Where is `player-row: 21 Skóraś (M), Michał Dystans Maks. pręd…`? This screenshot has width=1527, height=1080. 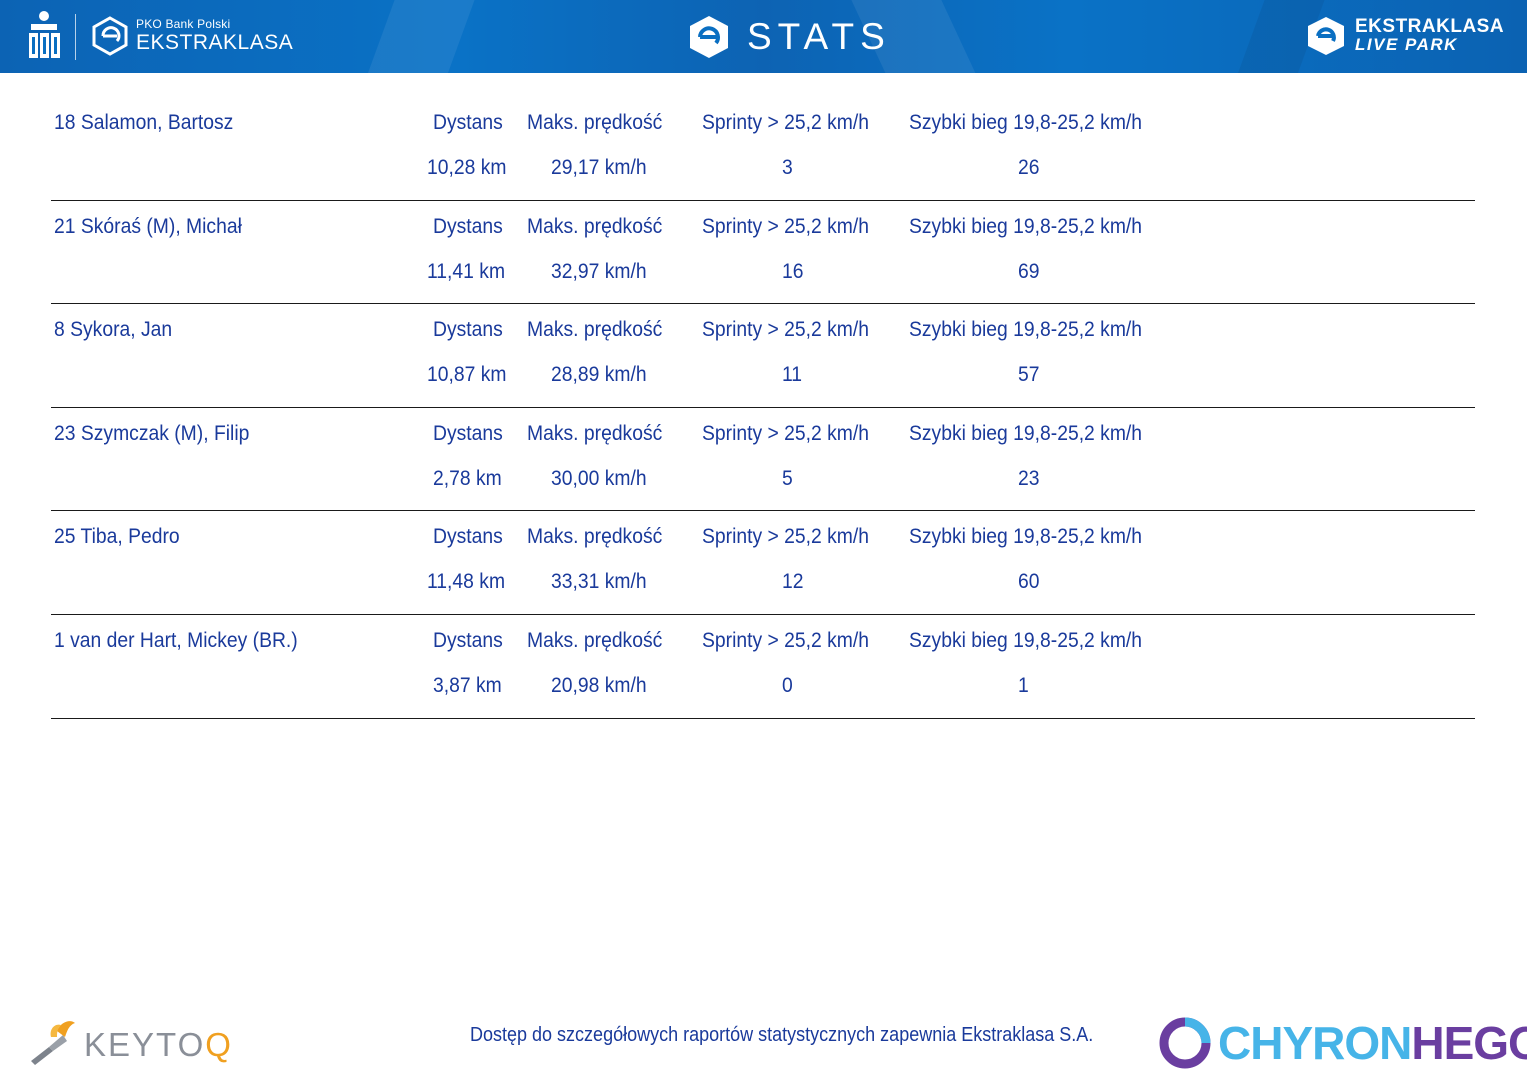 player-row: 21 Skóraś (M), Michał Dystans Maks. pręd… is located at coordinates (763, 253).